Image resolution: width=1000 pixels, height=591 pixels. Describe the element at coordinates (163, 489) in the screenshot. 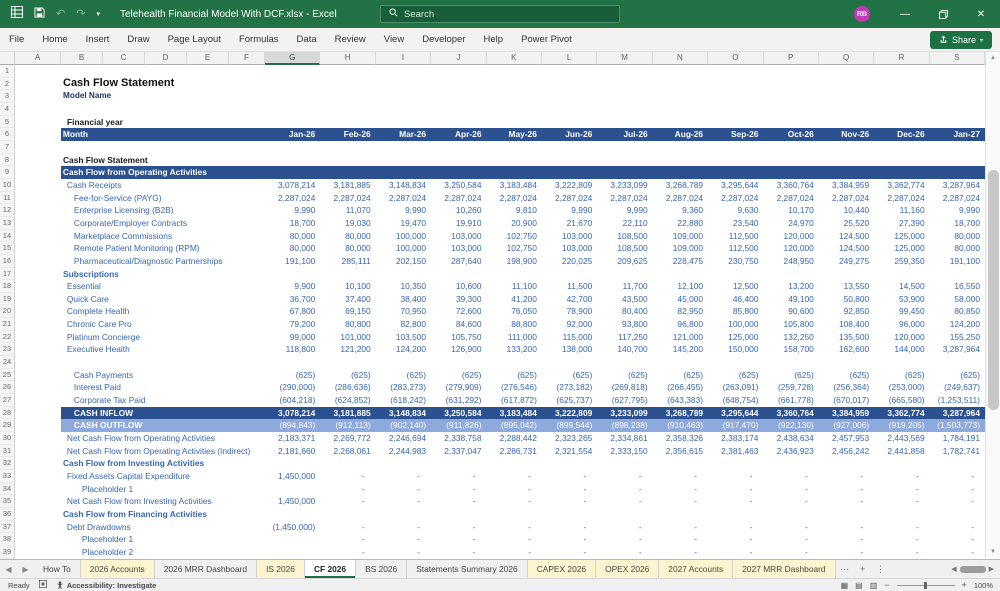

I see `row-label-cell: Placeholder 1` at that location.